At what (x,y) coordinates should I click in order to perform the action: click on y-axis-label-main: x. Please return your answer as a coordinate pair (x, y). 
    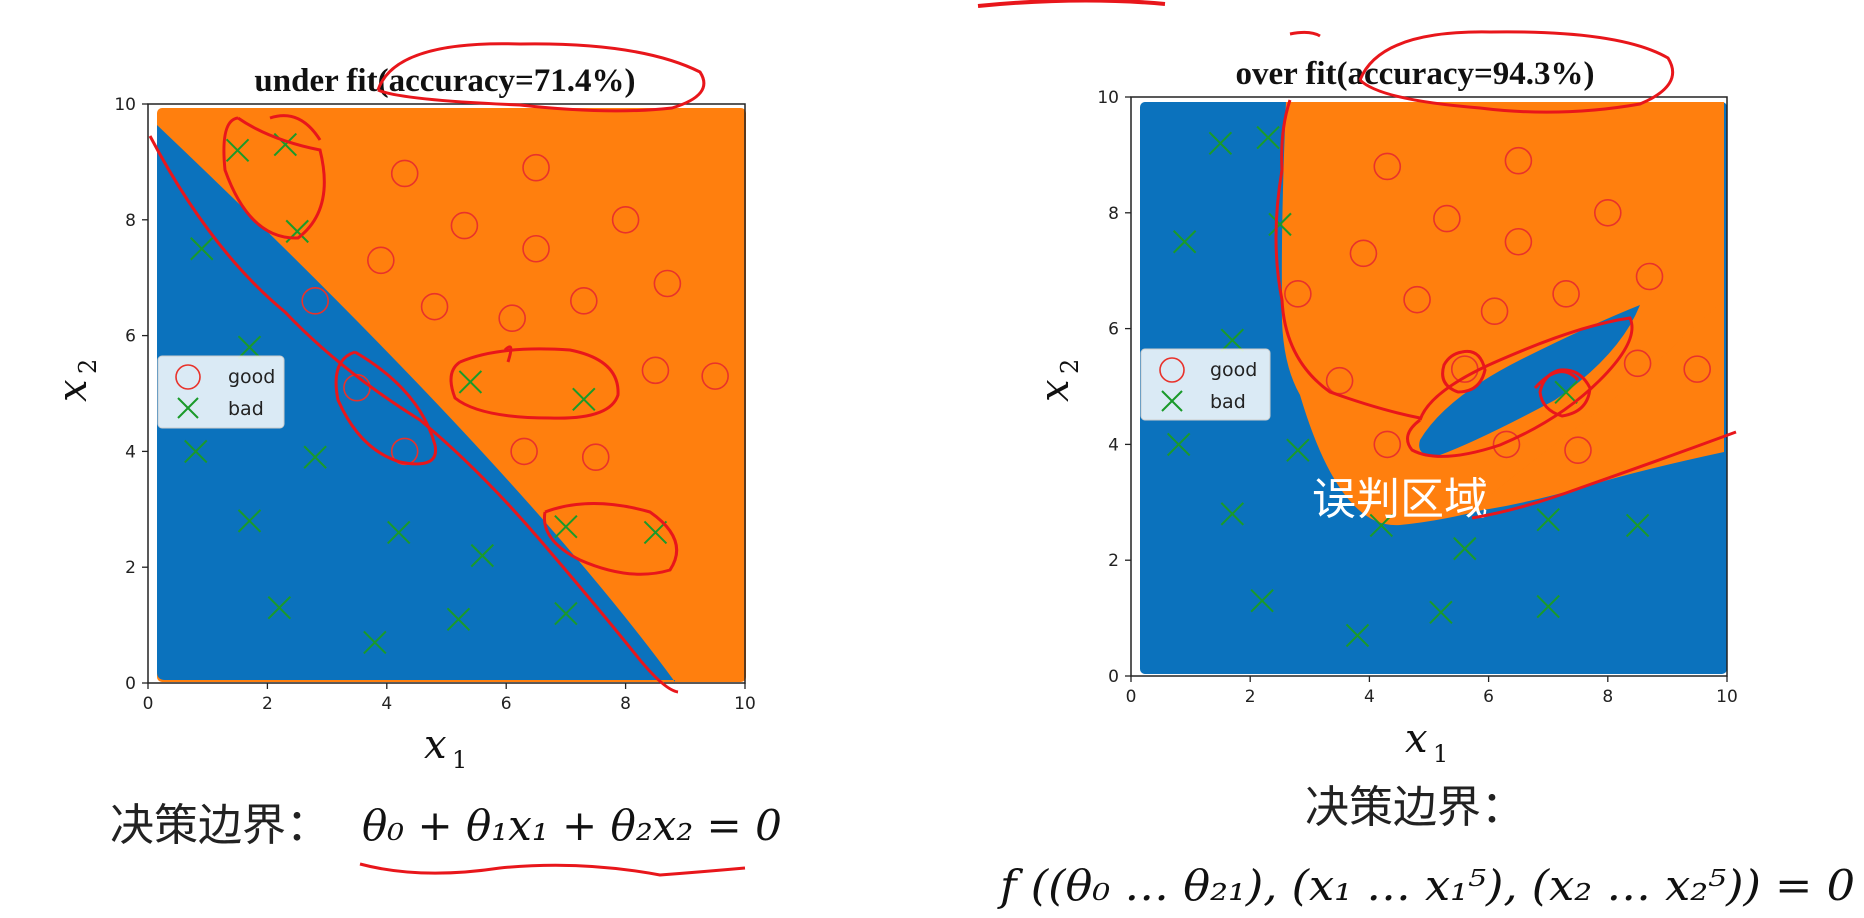
    Looking at the image, I should click on (73, 390).